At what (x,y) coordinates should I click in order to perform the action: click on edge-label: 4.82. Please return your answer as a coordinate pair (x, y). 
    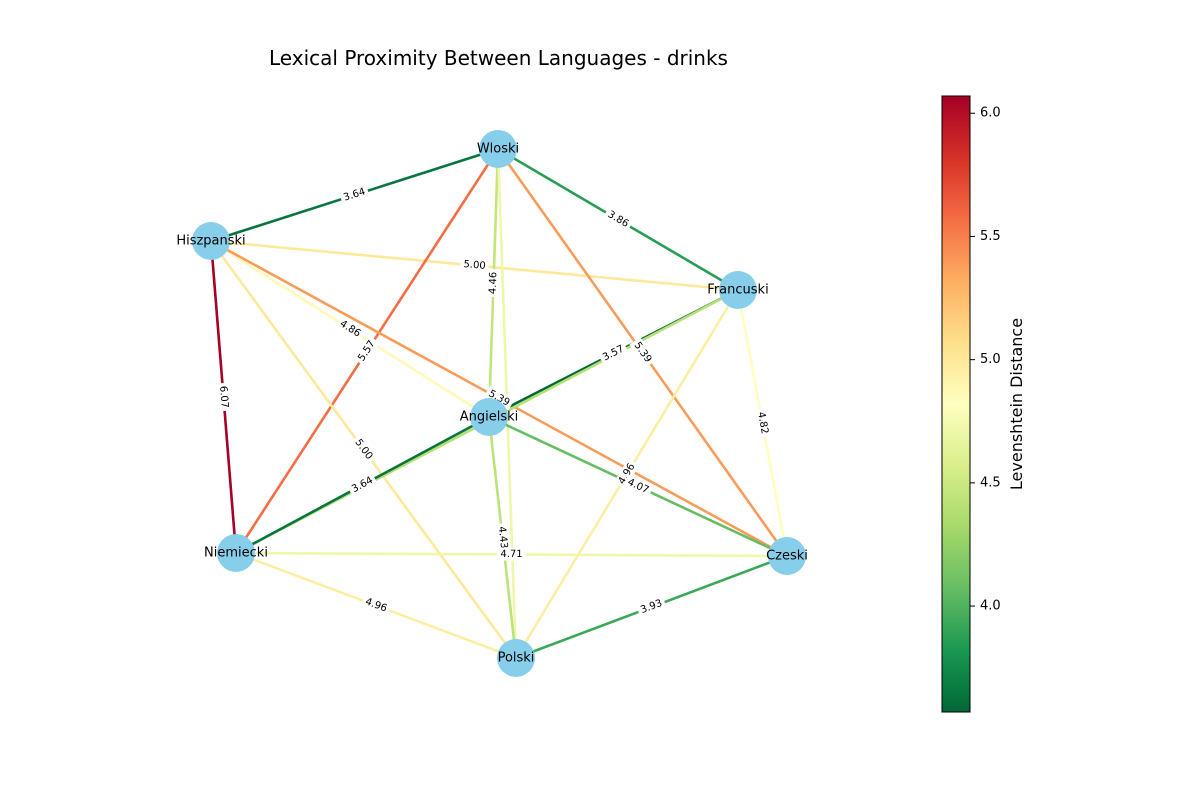
    Looking at the image, I should click on (763, 422).